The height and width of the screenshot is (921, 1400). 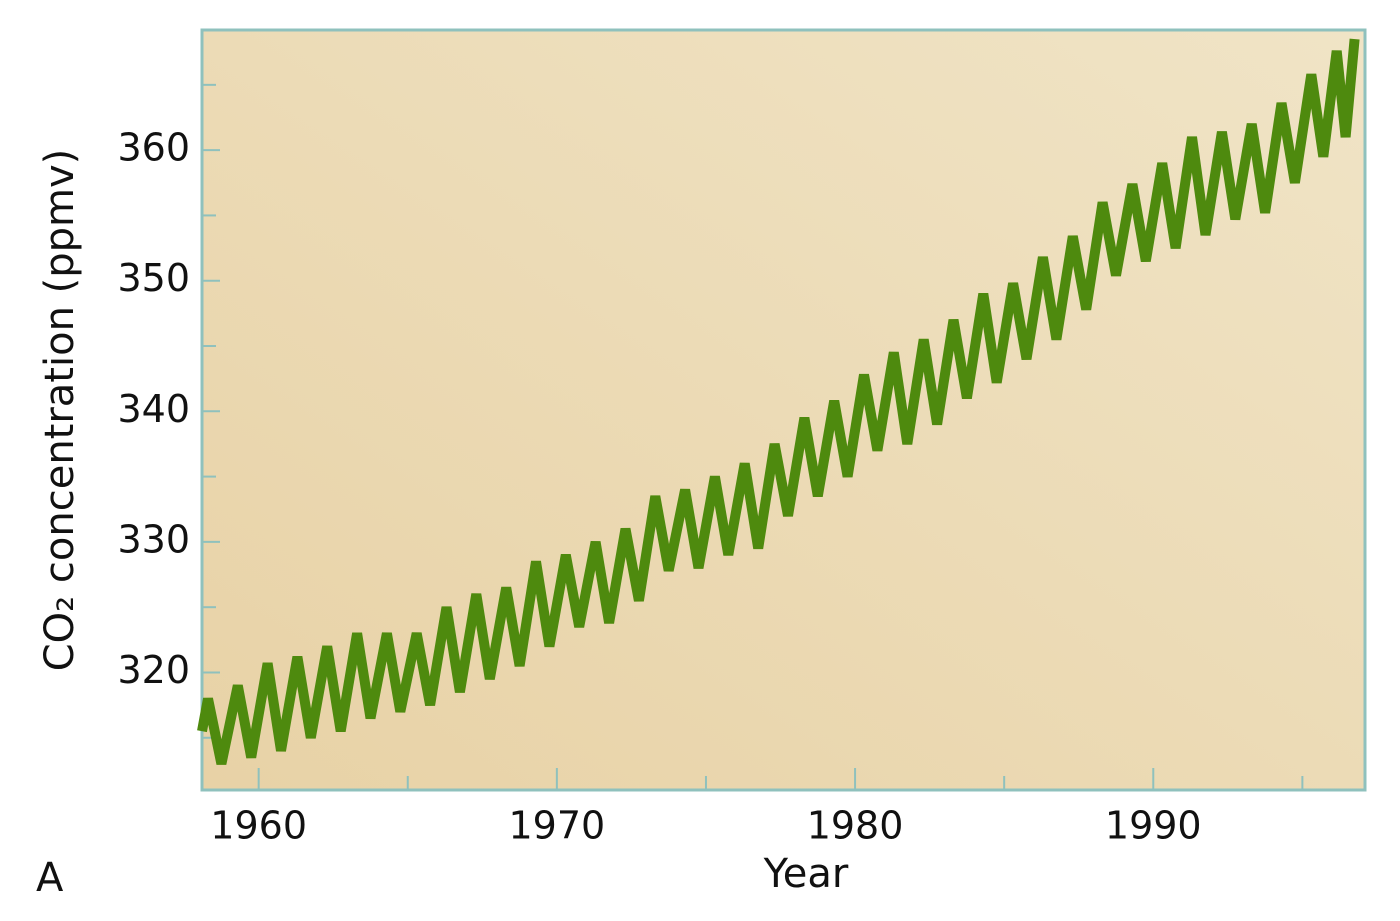 What do you see at coordinates (855, 826) in the screenshot?
I see `x-tick-label: 1980` at bounding box center [855, 826].